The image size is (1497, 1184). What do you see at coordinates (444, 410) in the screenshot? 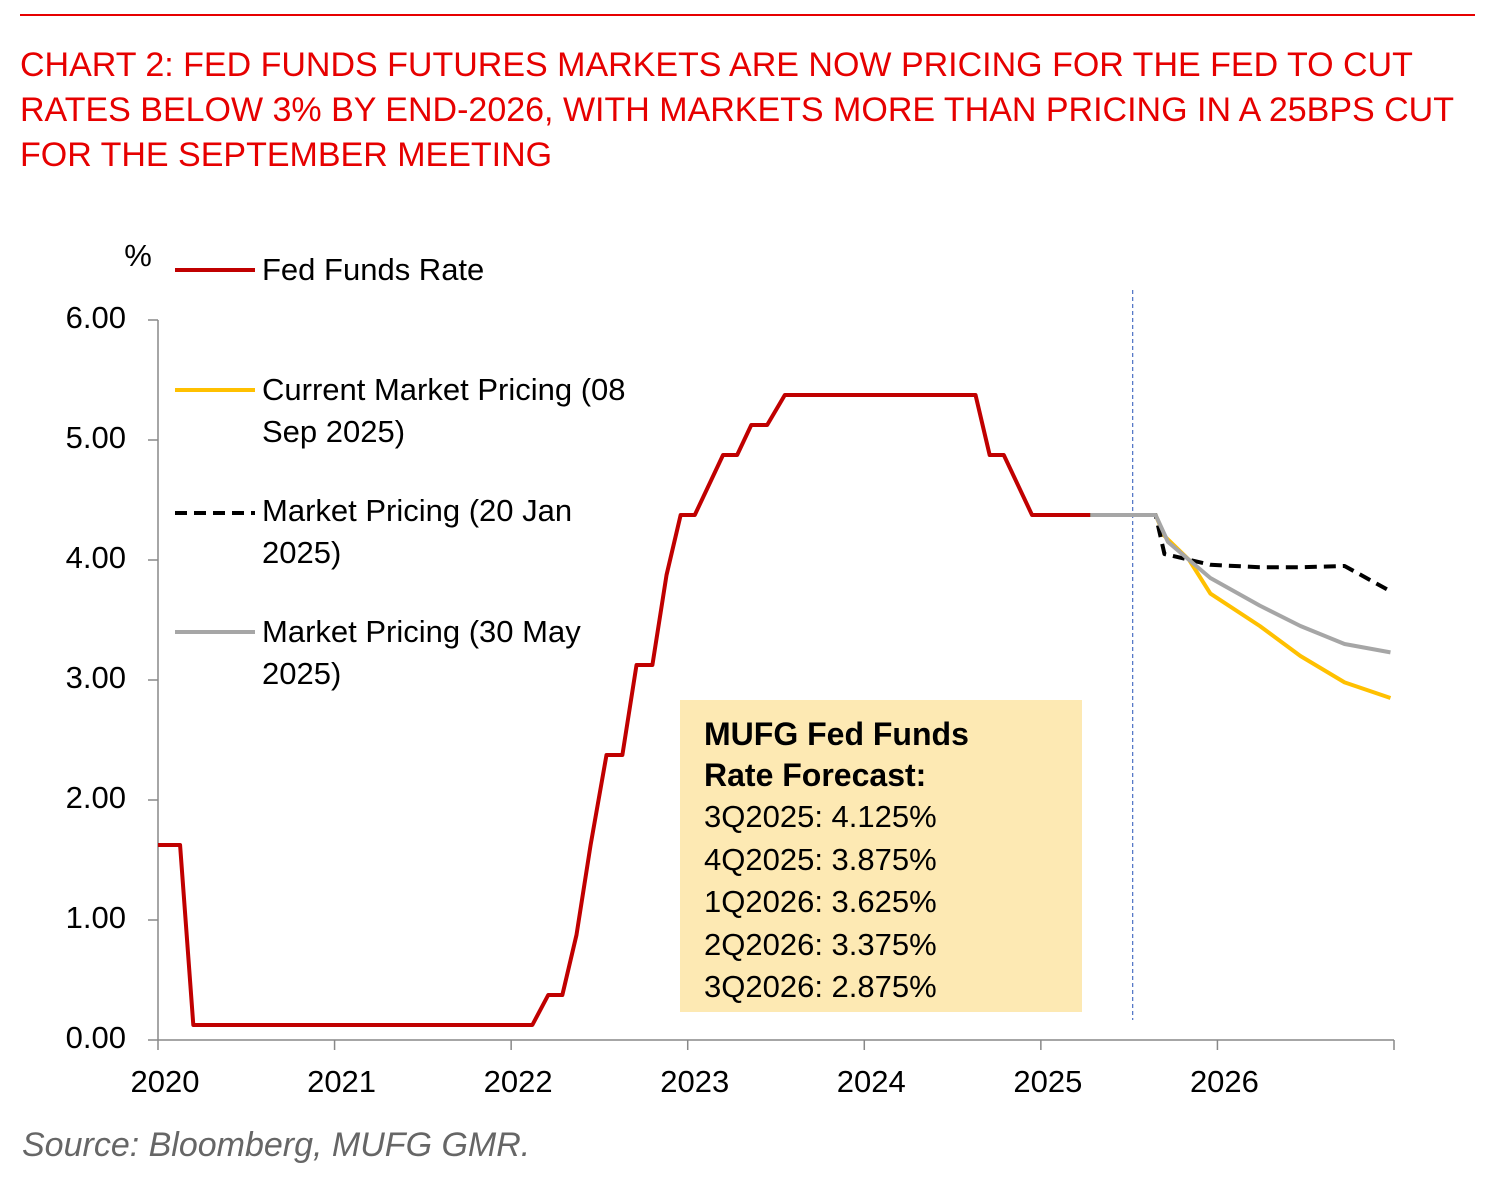
I see `legend-label: Current Market Pricing (08 Sep 2025)` at bounding box center [444, 410].